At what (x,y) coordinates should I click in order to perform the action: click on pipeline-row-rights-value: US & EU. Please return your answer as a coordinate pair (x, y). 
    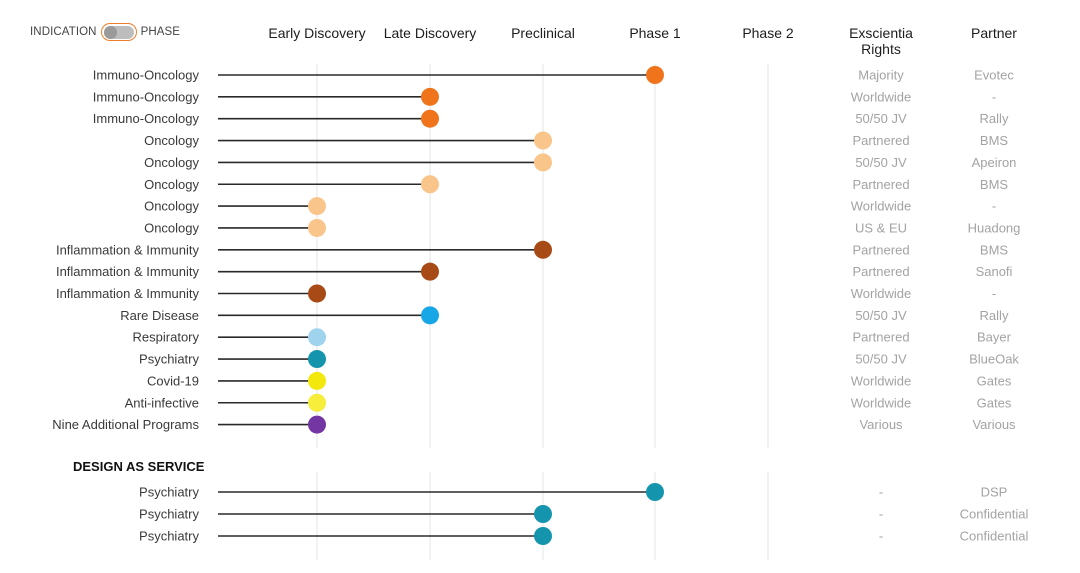
    Looking at the image, I should click on (881, 227).